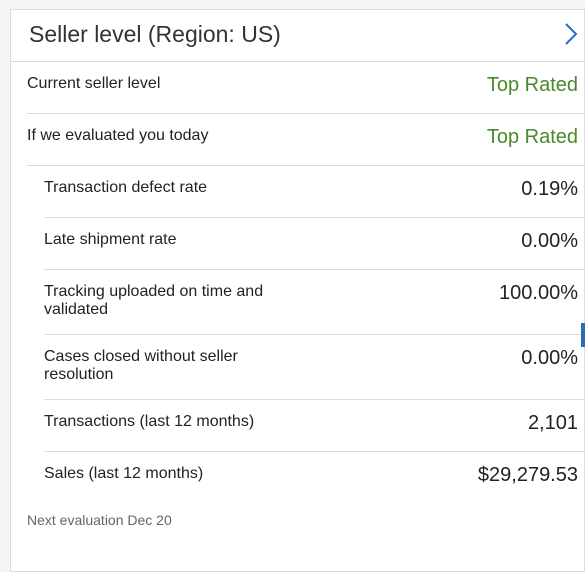 The width and height of the screenshot is (585, 572). What do you see at coordinates (94, 83) in the screenshot?
I see `current-level-label: Current seller level` at bounding box center [94, 83].